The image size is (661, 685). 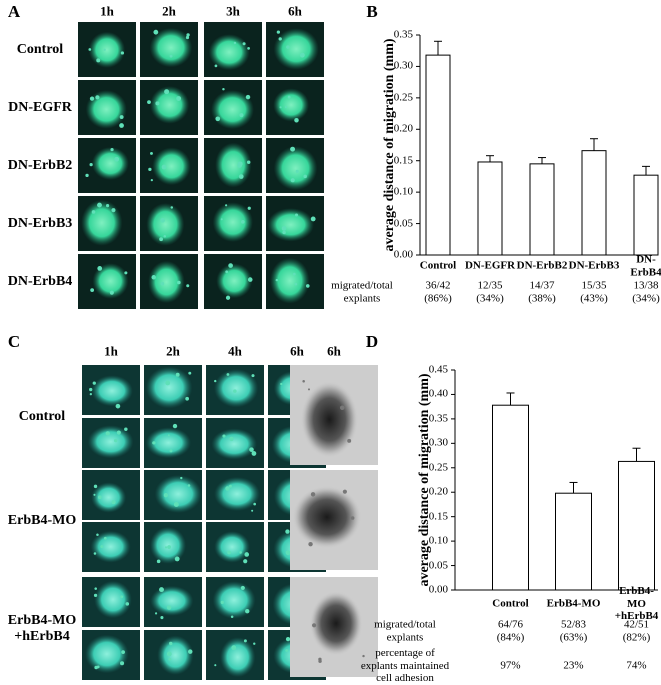 What do you see at coordinates (438, 265) in the screenshot?
I see `x-tick-label: Control` at bounding box center [438, 265].